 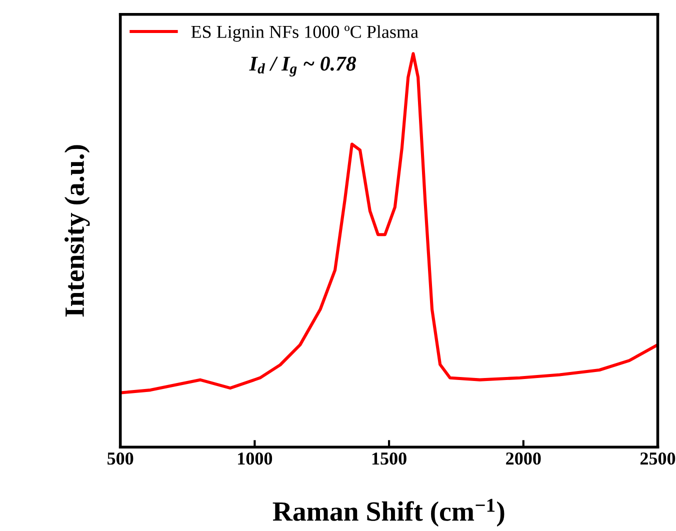 What do you see at coordinates (77, 231) in the screenshot?
I see `y-axis-title: Intensity (a.u.)` at bounding box center [77, 231].